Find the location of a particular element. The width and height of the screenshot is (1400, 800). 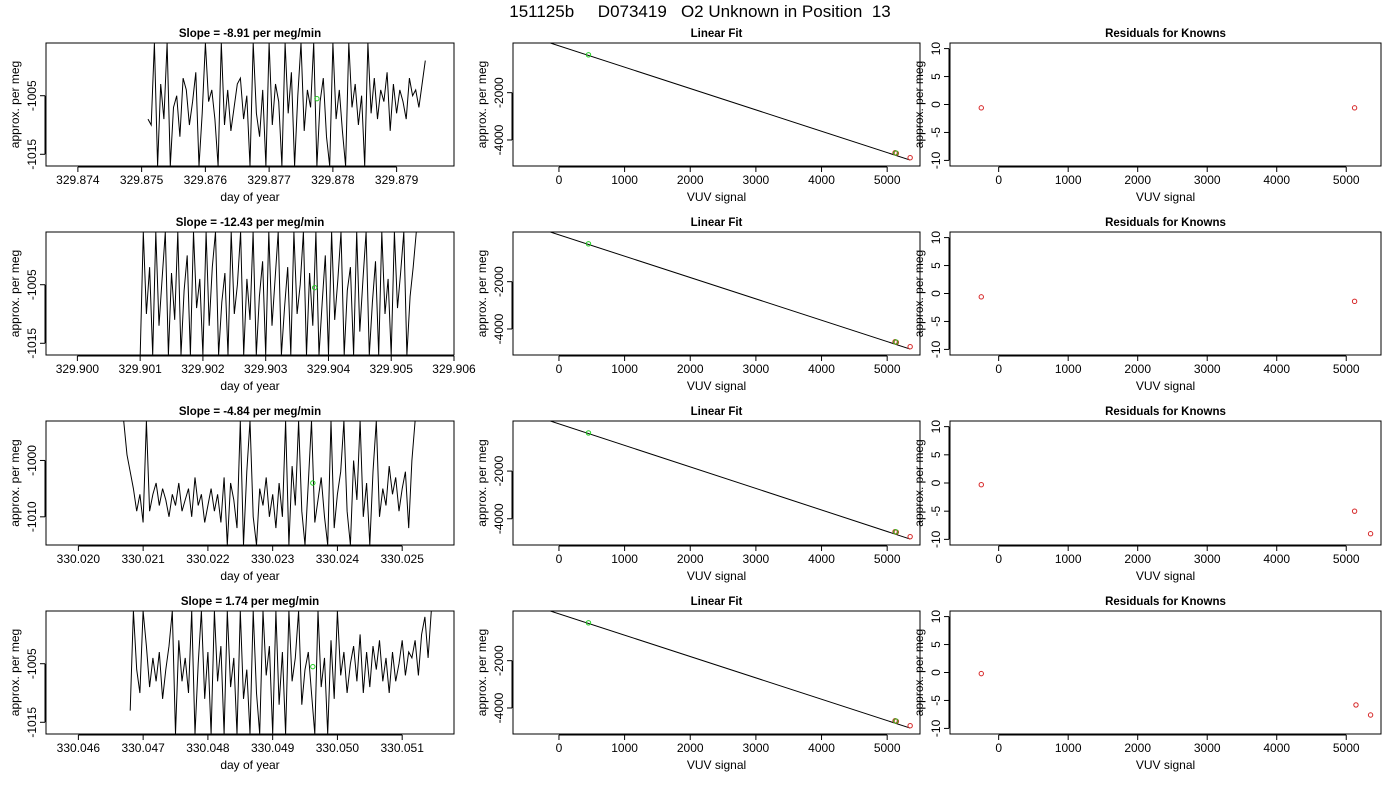

y-axis: -1015 -1005 is located at coordinates (35, 314).